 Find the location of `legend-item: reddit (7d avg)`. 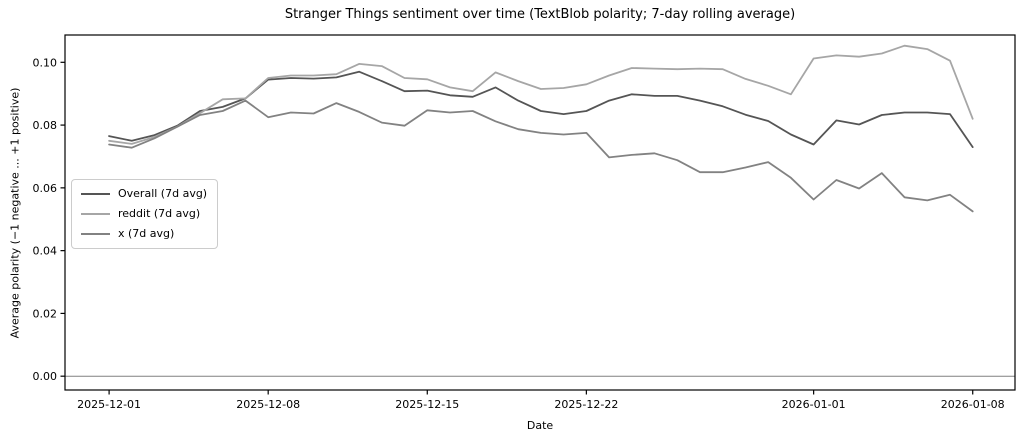

legend-item: reddit (7d avg) is located at coordinates (144, 214).